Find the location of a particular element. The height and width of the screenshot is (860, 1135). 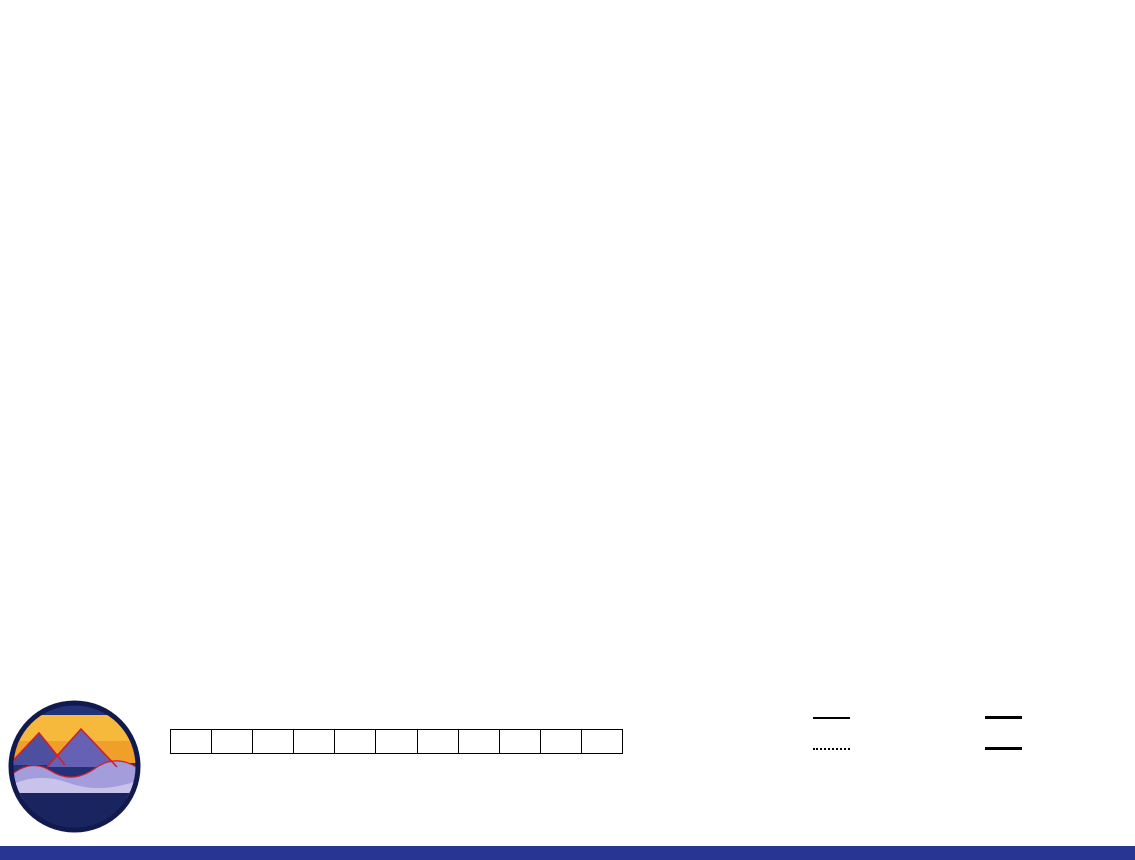

colorbar is located at coordinates (396, 741).